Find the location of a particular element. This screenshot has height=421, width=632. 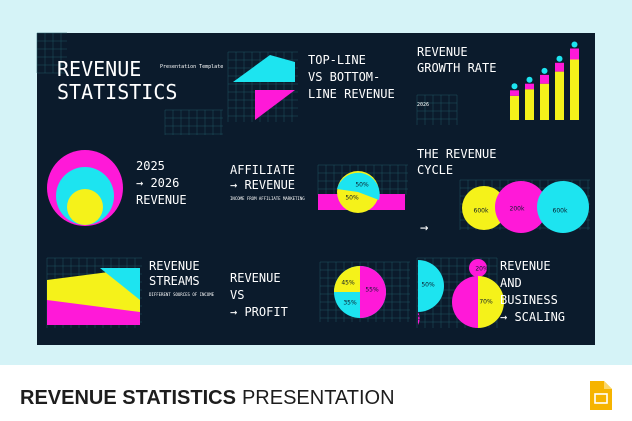

slide-title: → 2026 is located at coordinates (157, 183).